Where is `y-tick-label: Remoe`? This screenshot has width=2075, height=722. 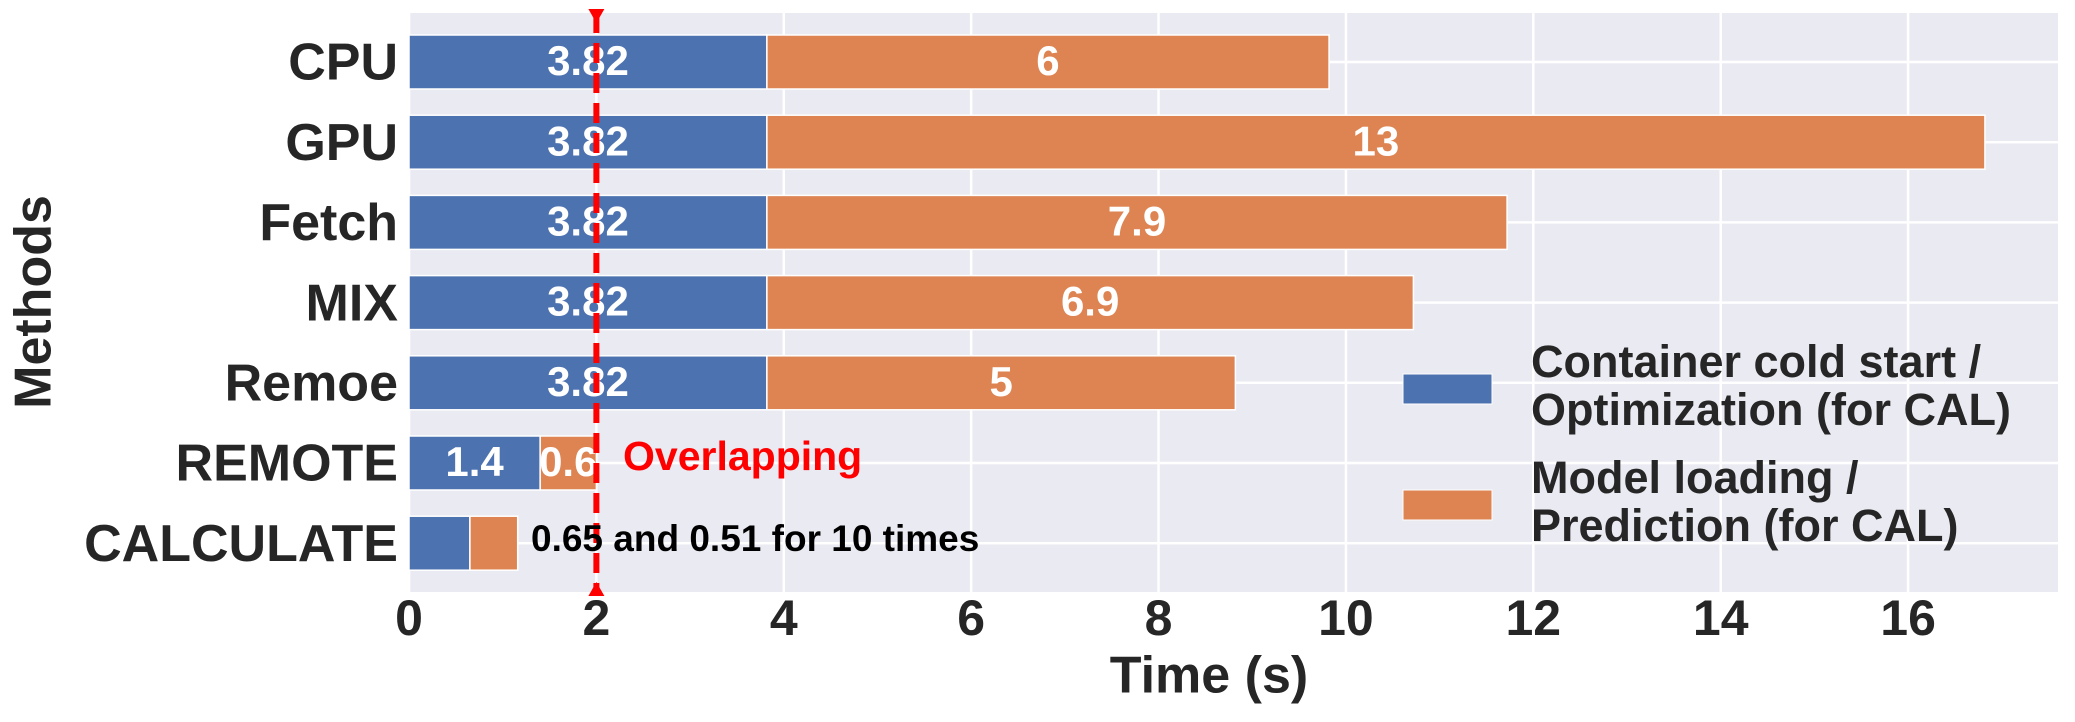
y-tick-label: Remoe is located at coordinates (311, 384).